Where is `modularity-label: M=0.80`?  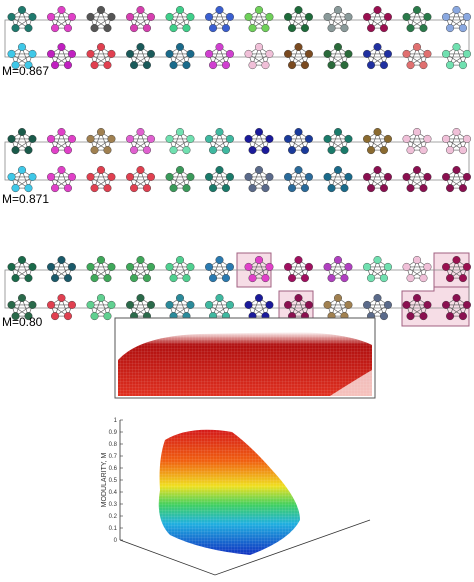 modularity-label: M=0.80 is located at coordinates (22, 322).